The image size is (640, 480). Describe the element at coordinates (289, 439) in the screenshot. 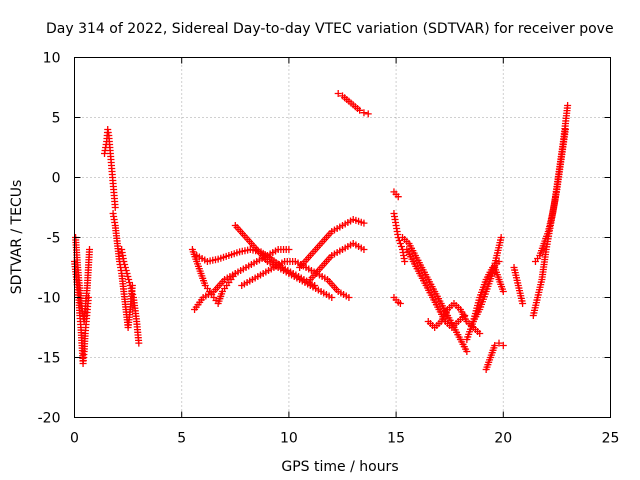

I see `x-tick-label: 10` at that location.